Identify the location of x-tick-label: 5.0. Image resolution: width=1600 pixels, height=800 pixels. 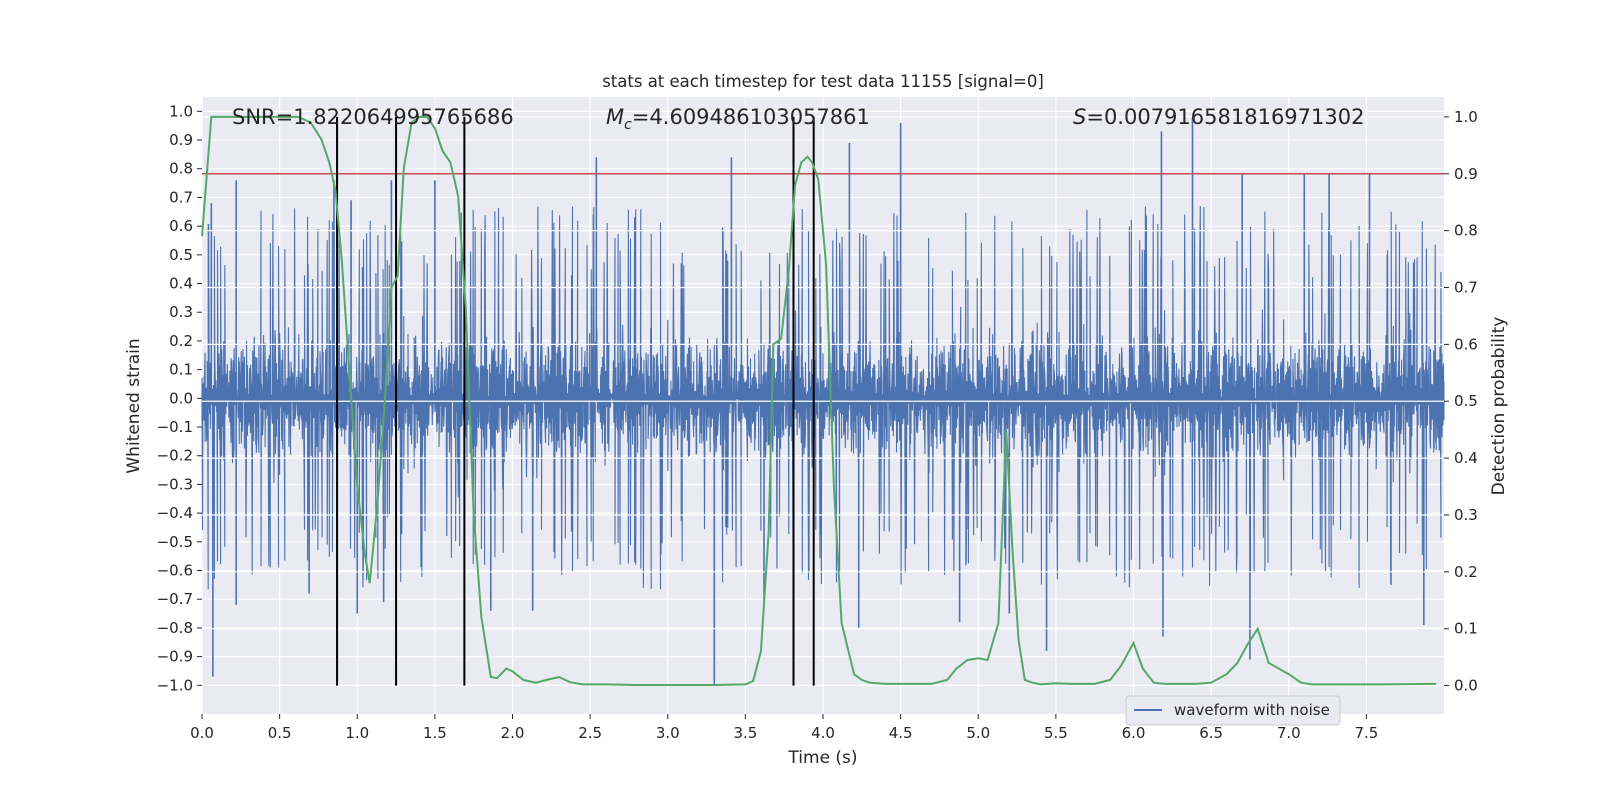
(978, 733).